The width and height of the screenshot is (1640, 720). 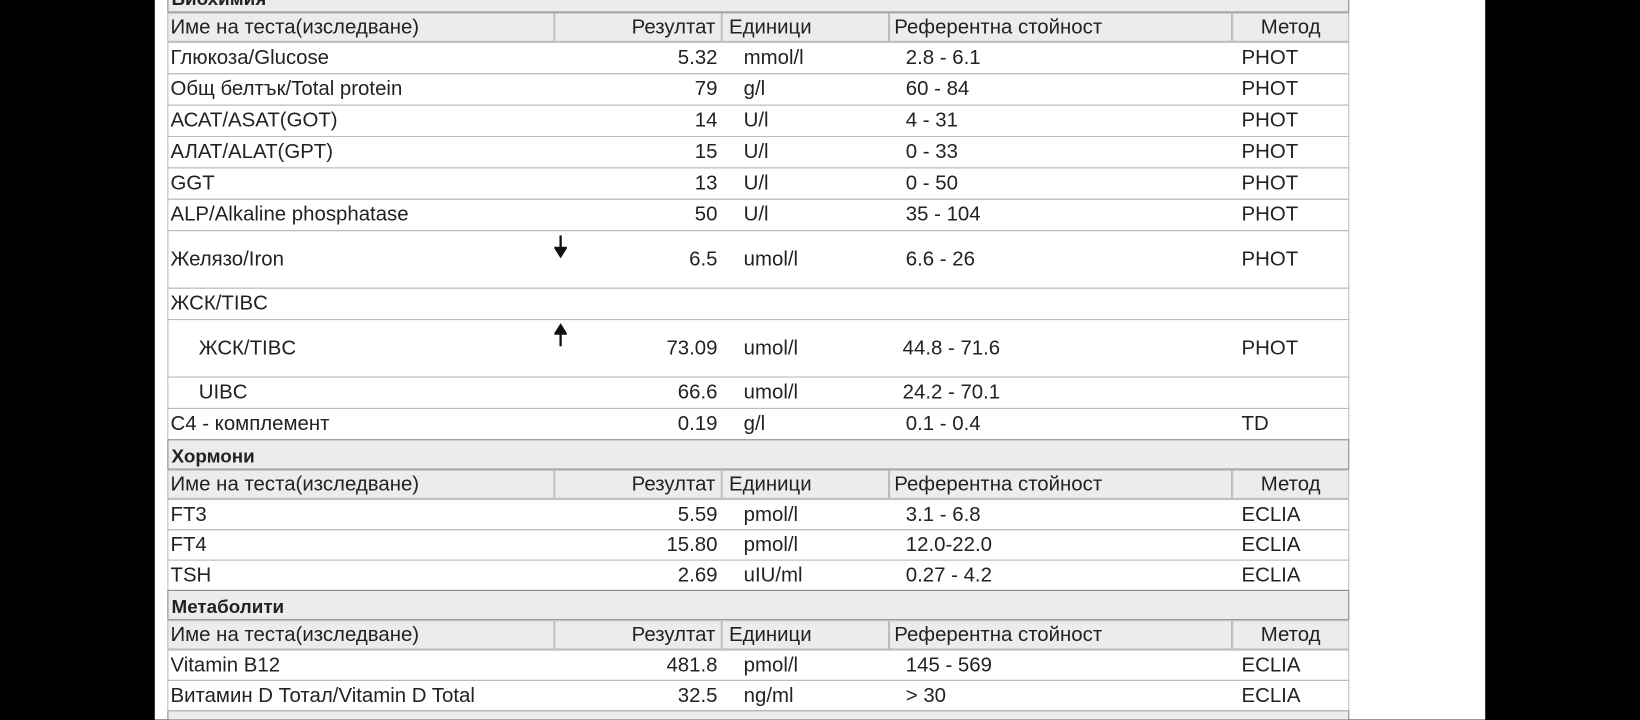 I want to click on test-name: АЛАТ/ALAT(GPT), so click(x=252, y=152).